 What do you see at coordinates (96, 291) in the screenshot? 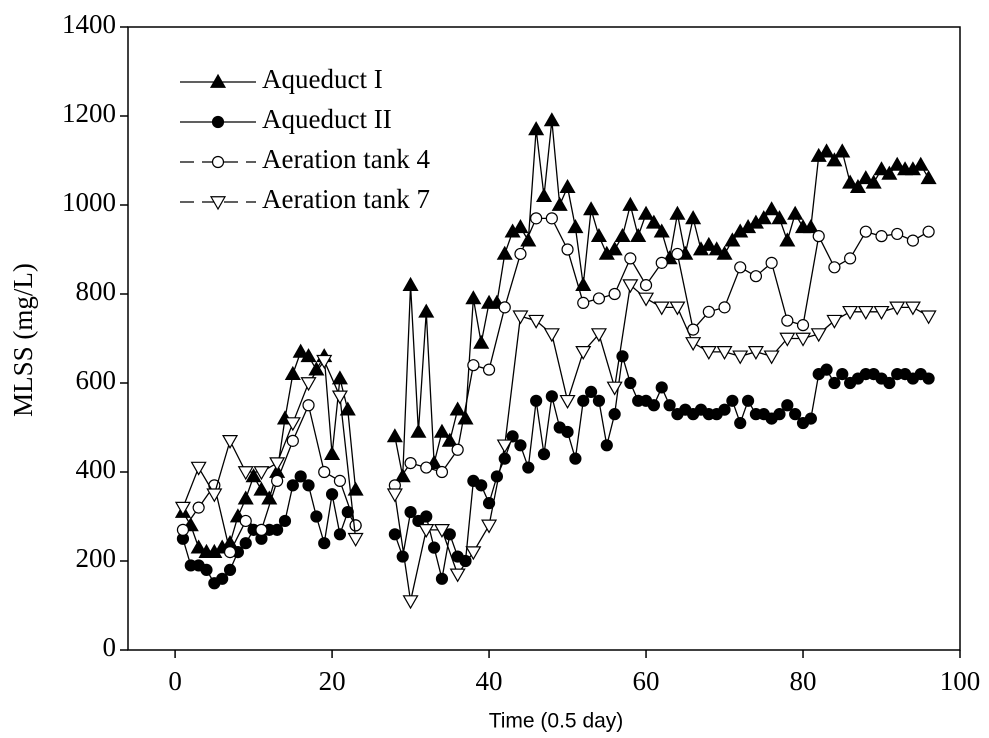
I see `y-tick-label: 800` at bounding box center [96, 291].